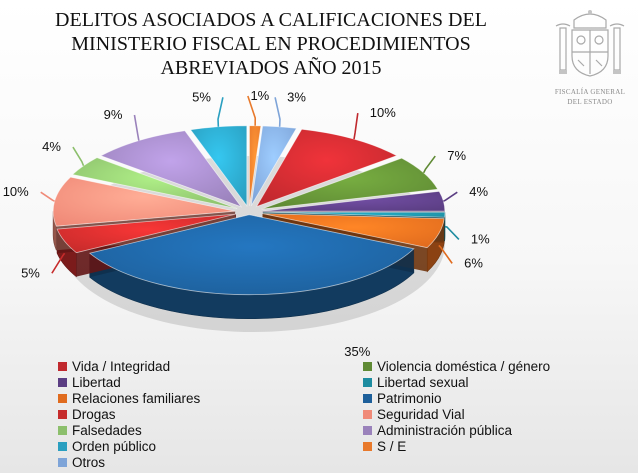 The height and width of the screenshot is (473, 638). What do you see at coordinates (107, 430) in the screenshot?
I see `legend-label: Falsedades` at bounding box center [107, 430].